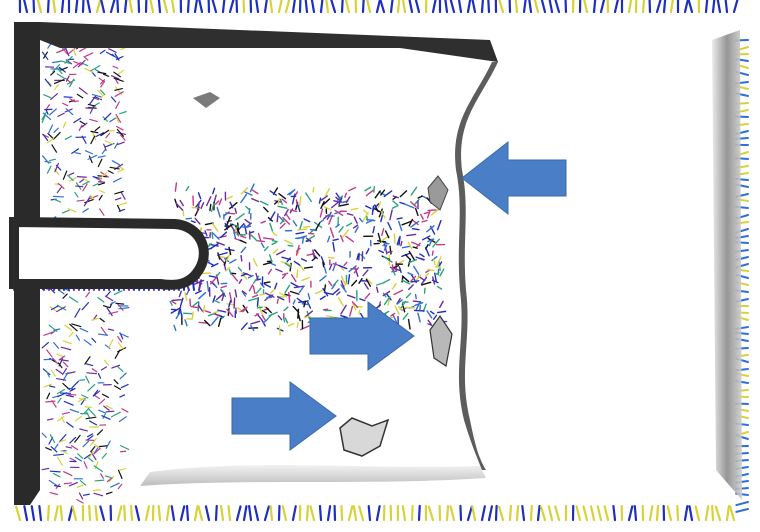  I want to click on annotation-arrow, so click(284, 416).